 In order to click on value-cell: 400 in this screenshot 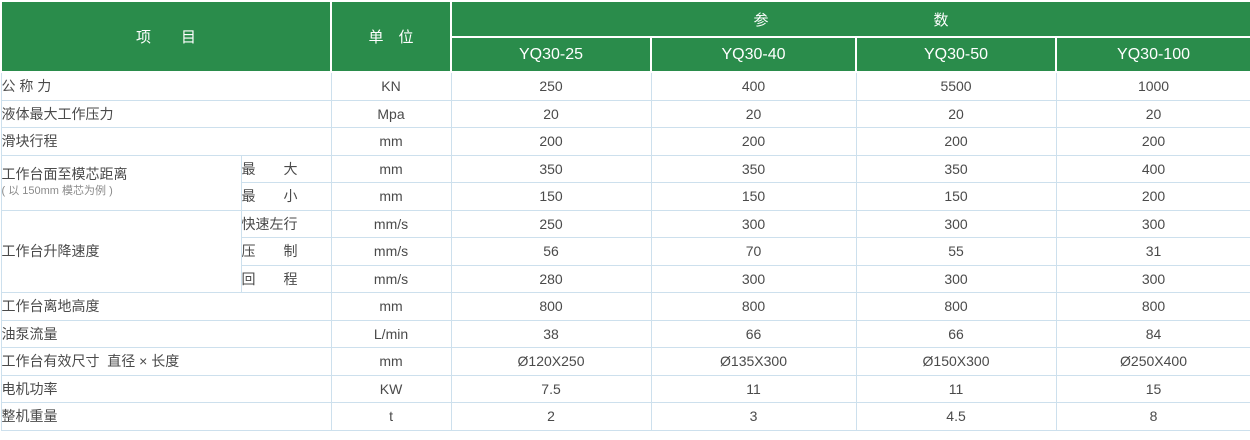, I will do `click(1152, 168)`.